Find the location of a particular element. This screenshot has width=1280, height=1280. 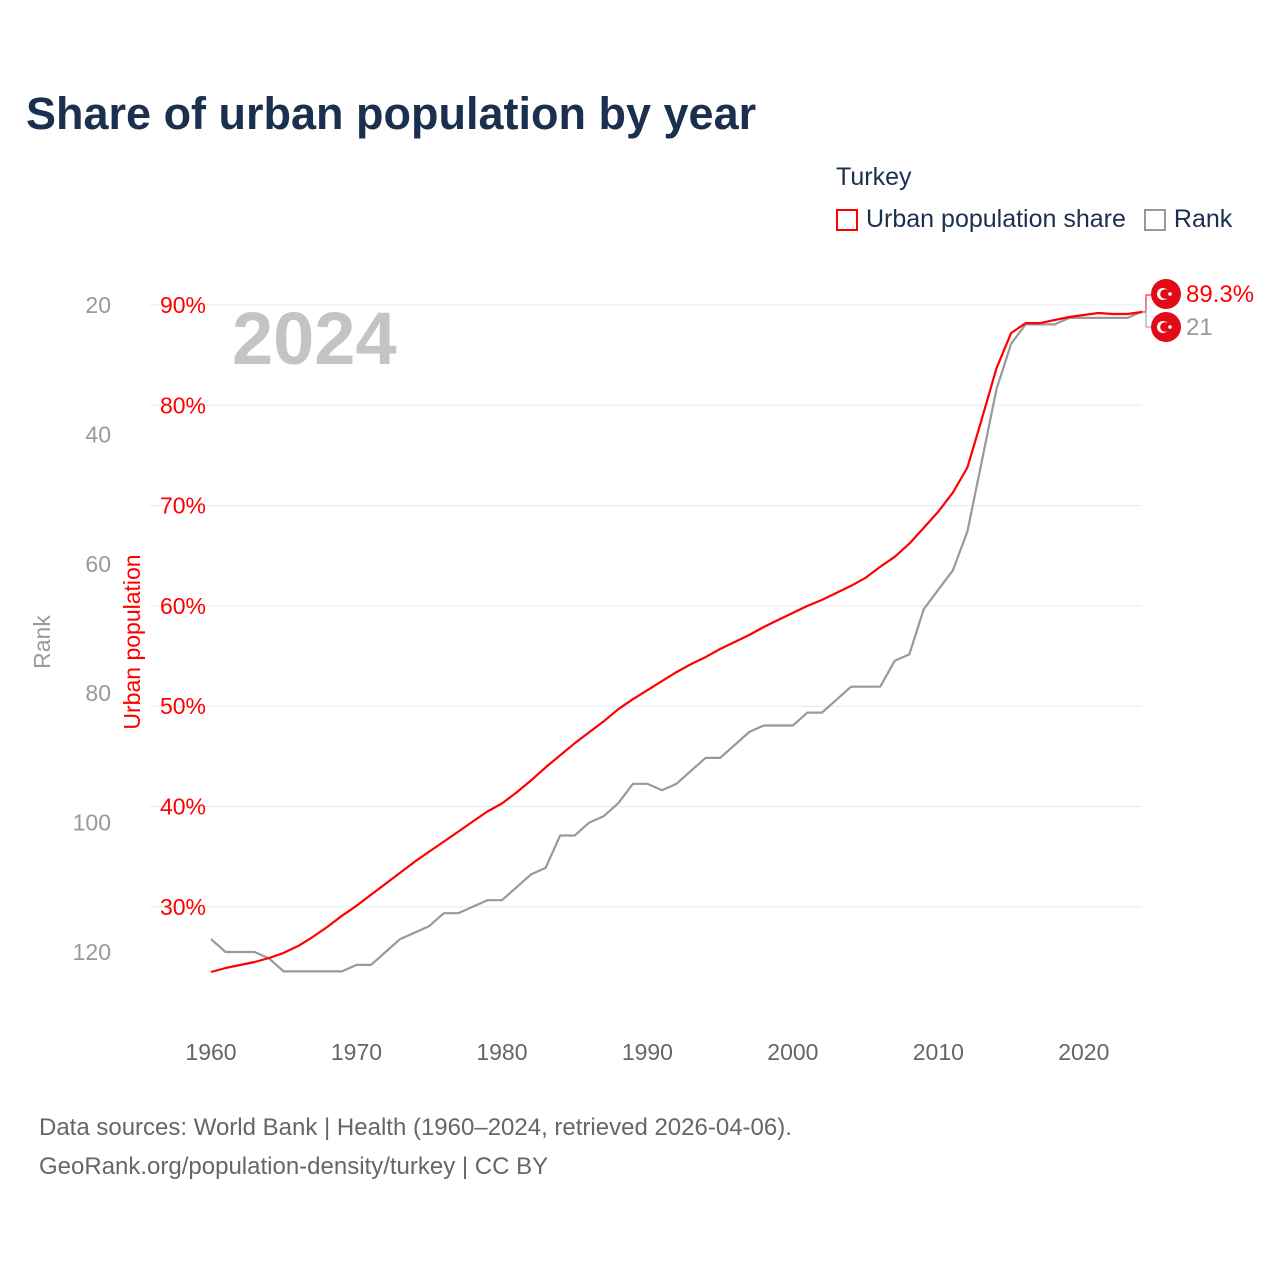

y-axis-label: Urban population is located at coordinates (132, 641).